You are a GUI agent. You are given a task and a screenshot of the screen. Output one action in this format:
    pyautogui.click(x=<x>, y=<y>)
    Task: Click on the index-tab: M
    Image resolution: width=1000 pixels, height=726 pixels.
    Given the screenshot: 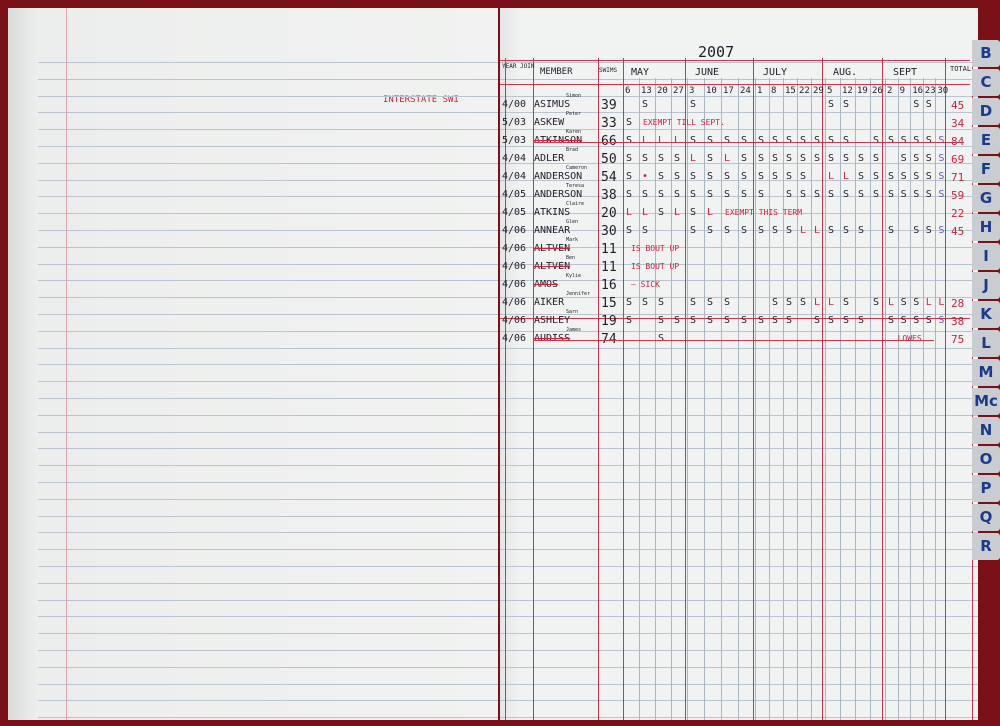 What is the action you would take?
    pyautogui.click(x=986, y=372)
    